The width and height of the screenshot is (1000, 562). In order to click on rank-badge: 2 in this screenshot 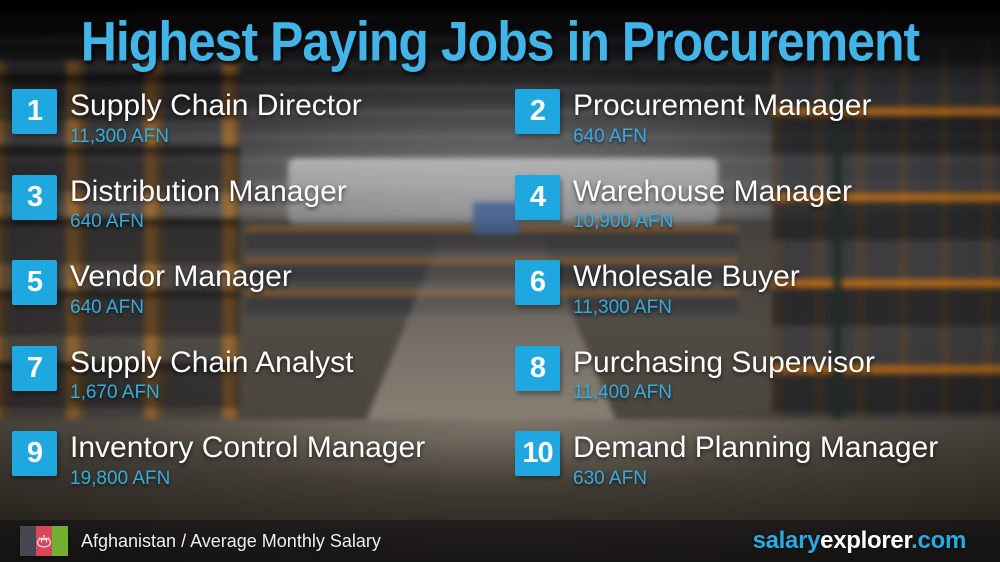, I will do `click(537, 111)`.